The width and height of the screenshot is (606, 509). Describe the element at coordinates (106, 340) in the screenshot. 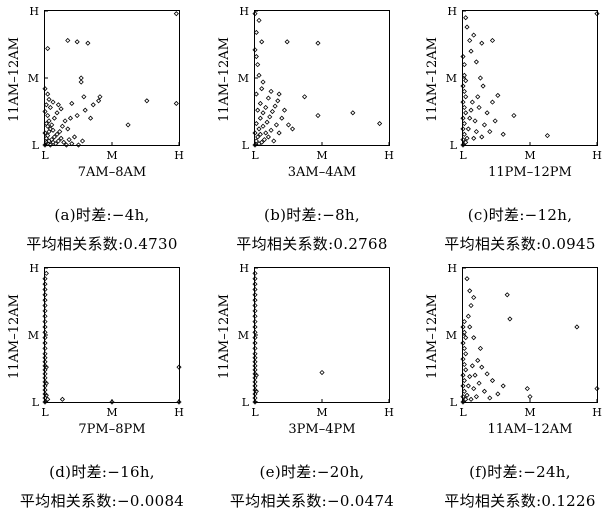

I see `scatter-panel-d: L M H L M H` at that location.